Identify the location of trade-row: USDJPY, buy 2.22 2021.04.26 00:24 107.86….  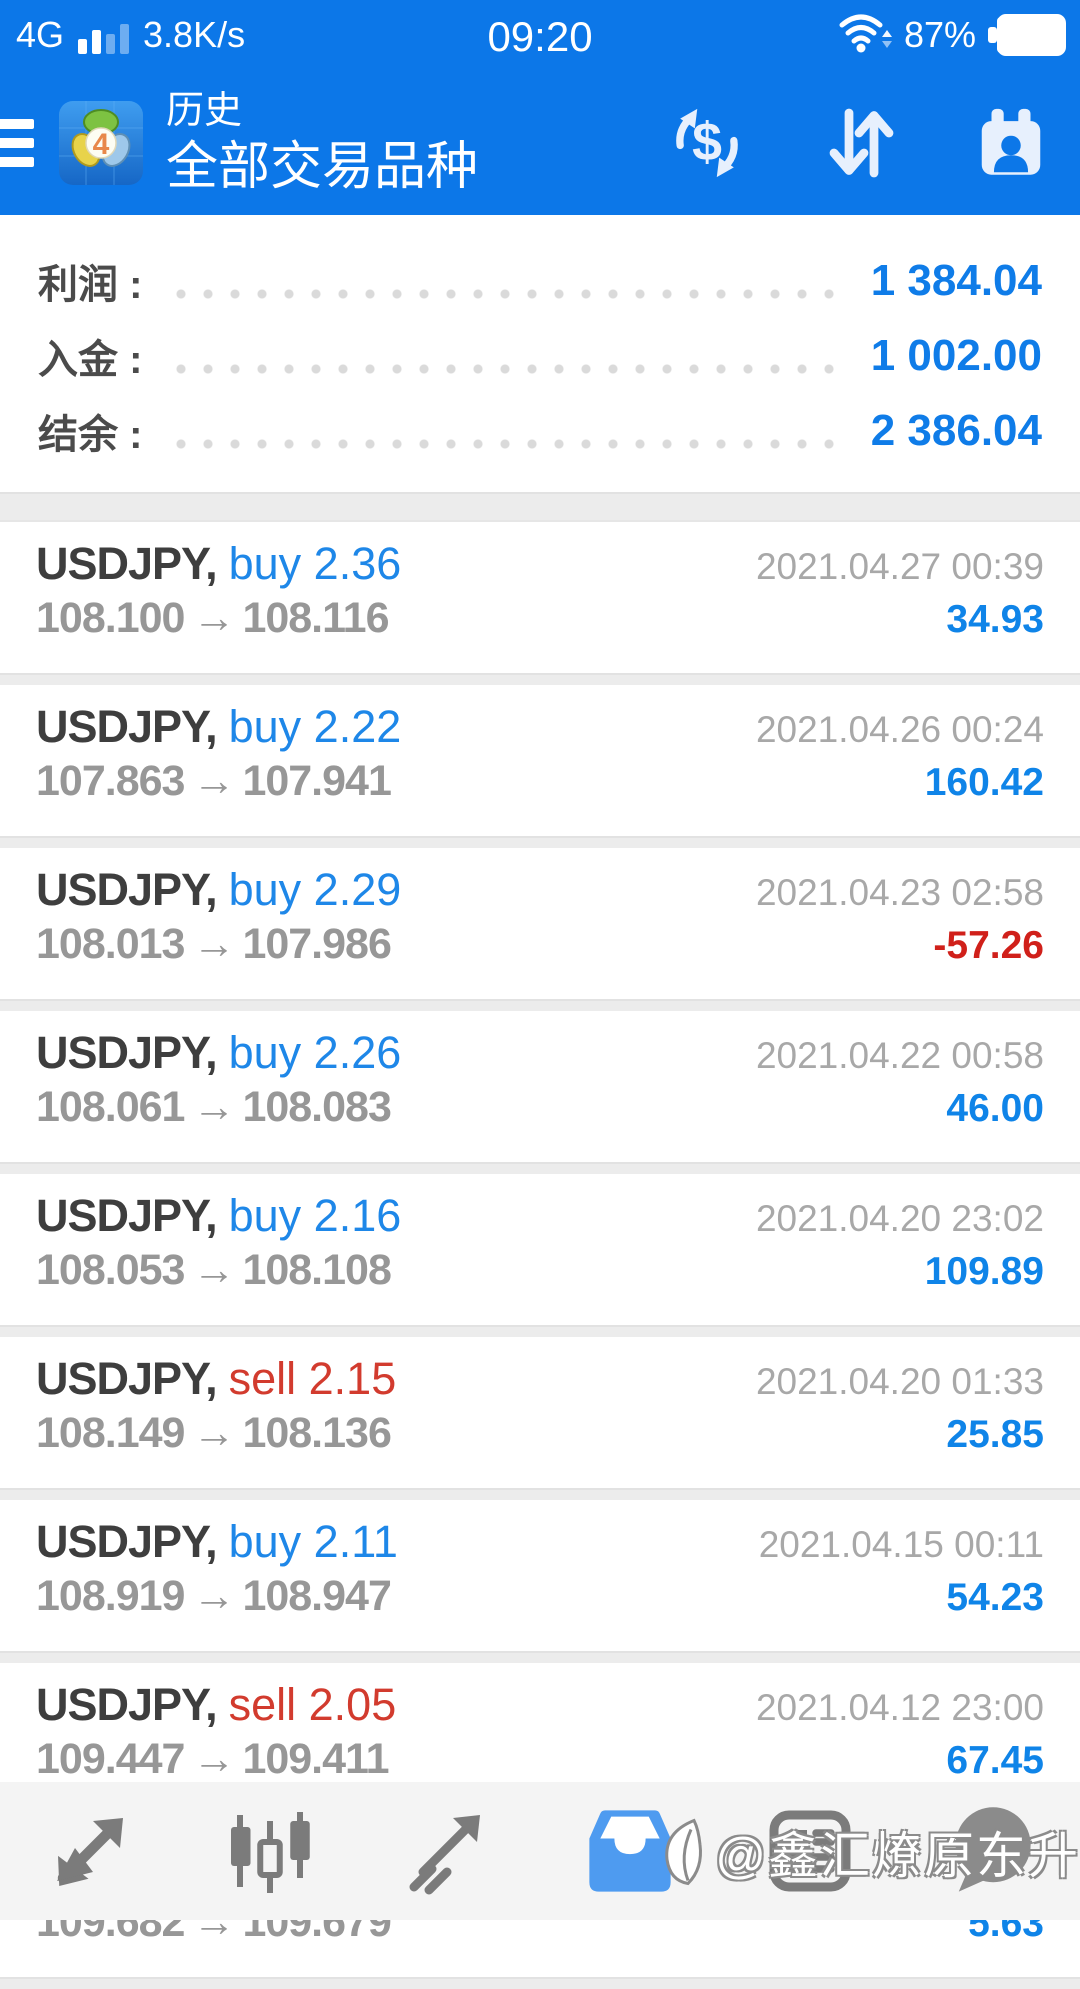
(540, 760).